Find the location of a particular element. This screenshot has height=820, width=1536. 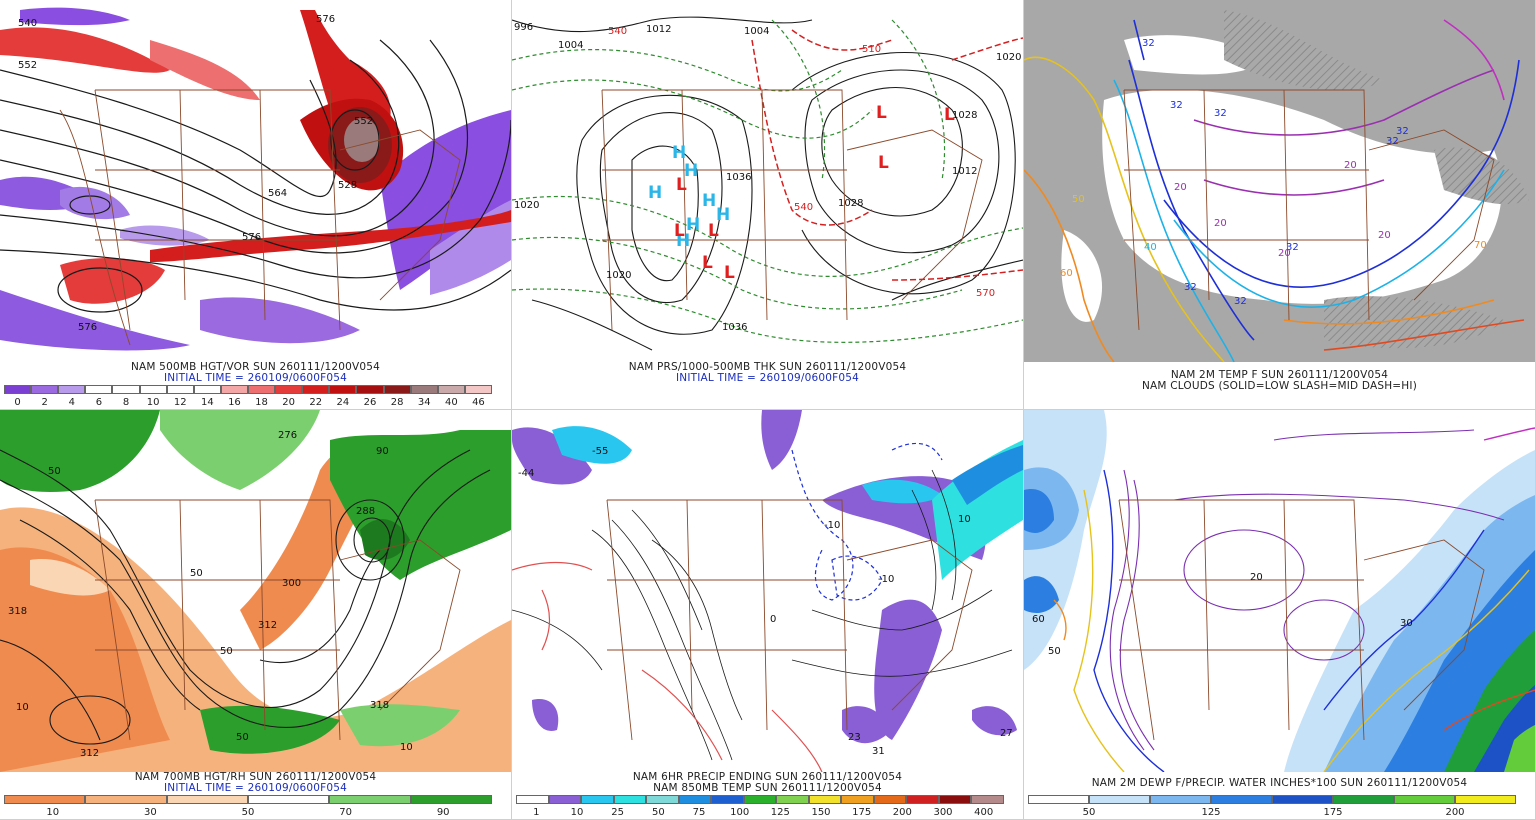

colorbar-tick-label: 0 is located at coordinates (17, 402).